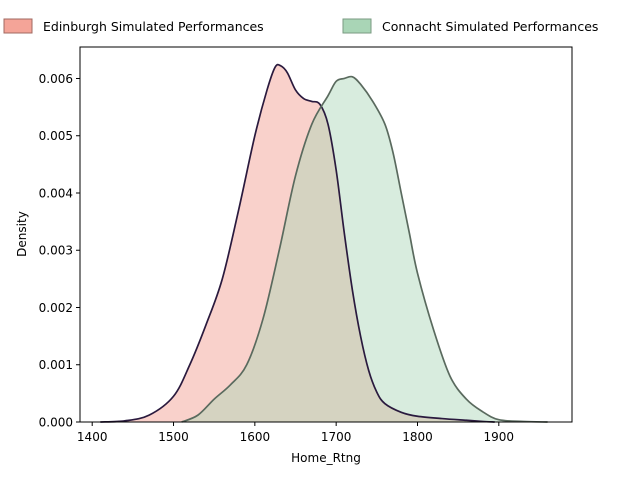 The width and height of the screenshot is (640, 480). What do you see at coordinates (22, 234) in the screenshot?
I see `y-axis-label: Density` at bounding box center [22, 234].